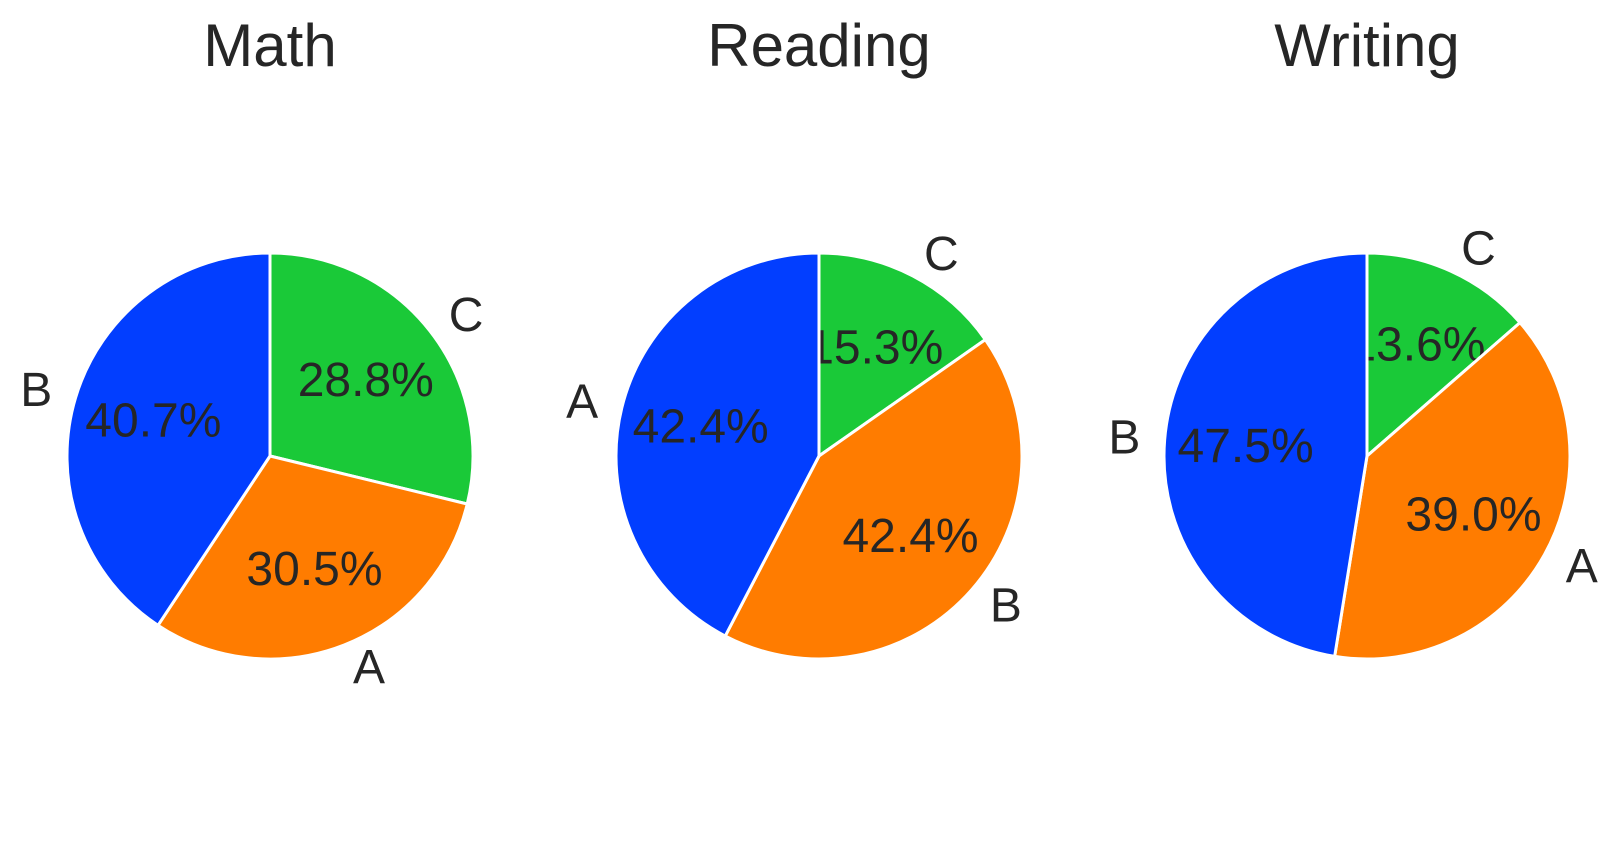 The width and height of the screenshot is (1618, 856). What do you see at coordinates (941, 254) in the screenshot?
I see `pie-category-label-reading-c: C` at bounding box center [941, 254].